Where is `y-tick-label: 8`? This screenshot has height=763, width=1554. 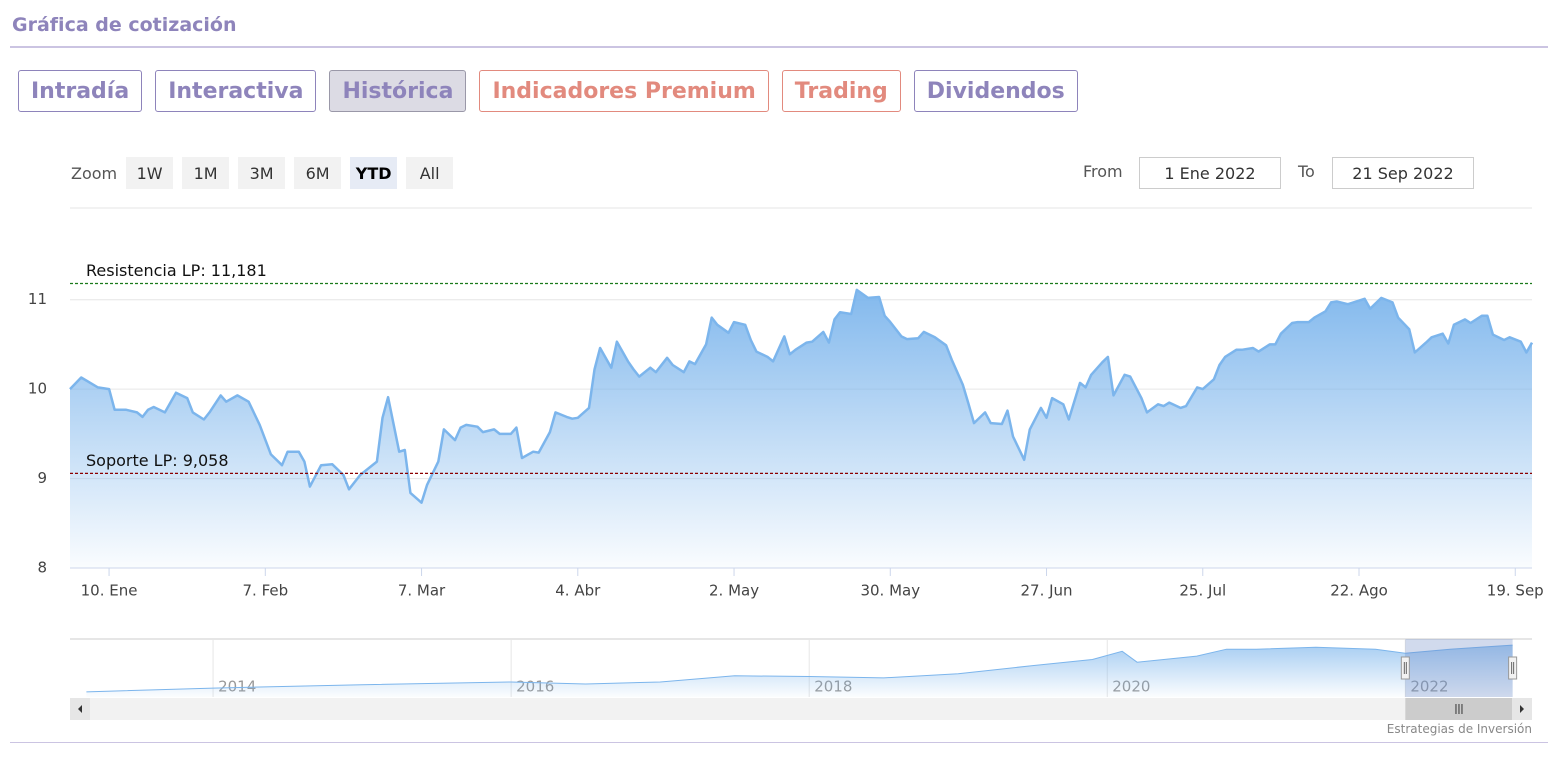
y-tick-label: 8 is located at coordinates (42, 568).